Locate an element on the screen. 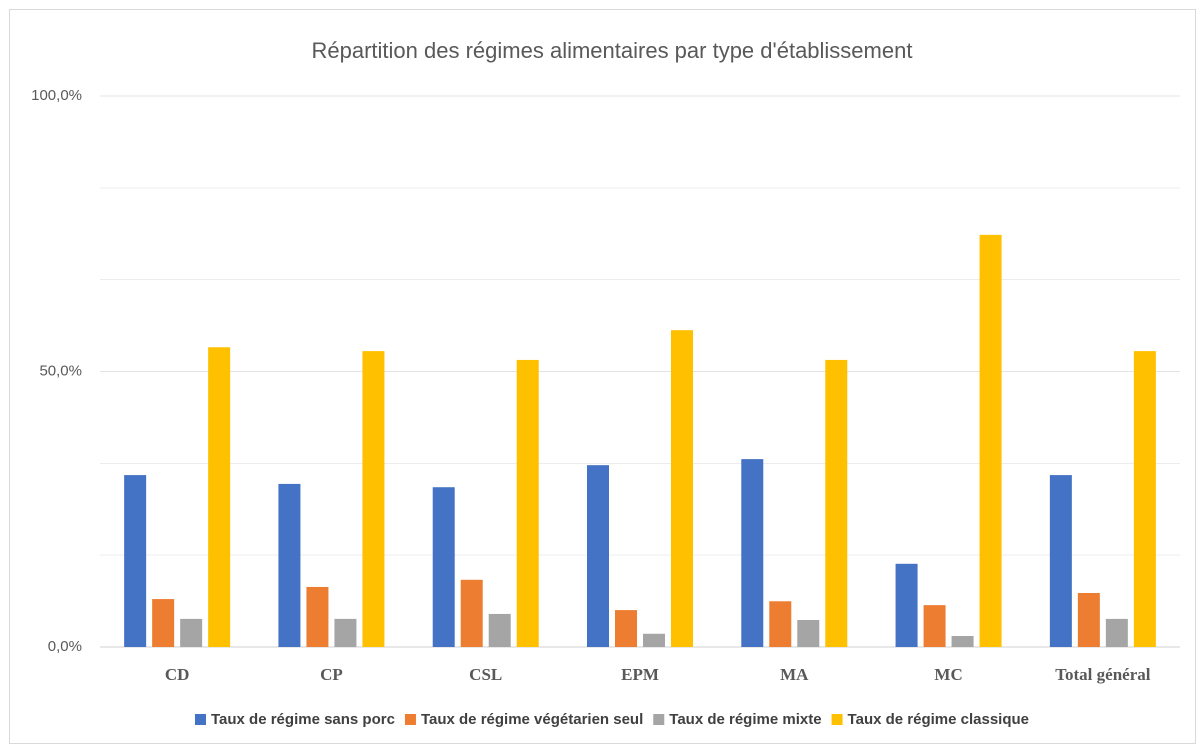 The height and width of the screenshot is (747, 1203). x-tick-label: Total général is located at coordinates (1103, 674).